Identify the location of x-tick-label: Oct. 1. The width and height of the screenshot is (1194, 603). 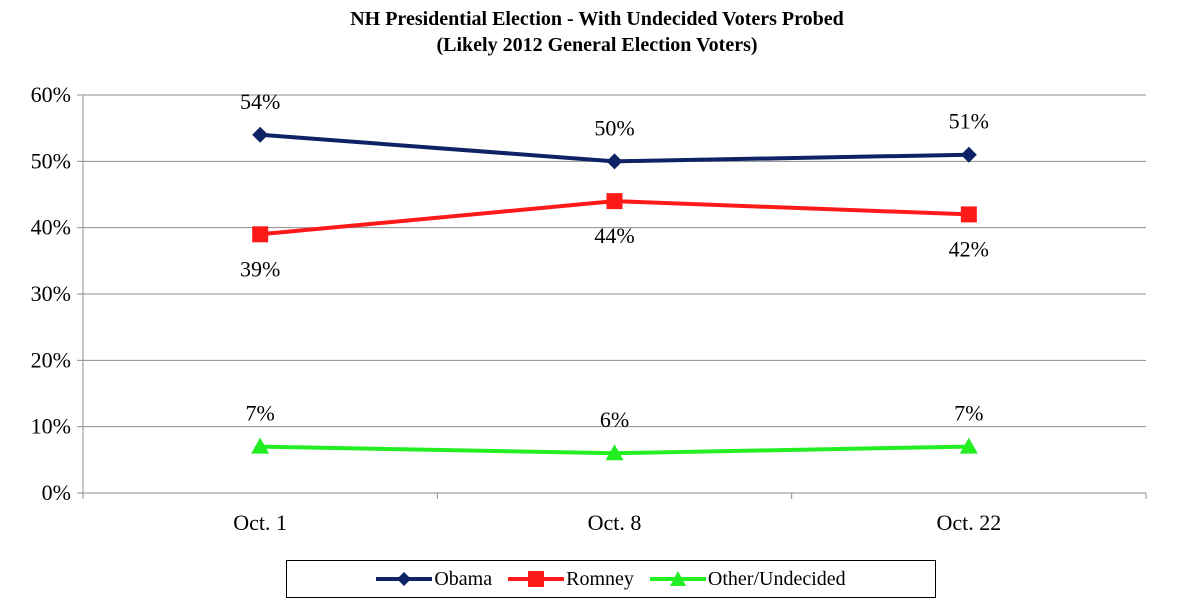
(260, 522).